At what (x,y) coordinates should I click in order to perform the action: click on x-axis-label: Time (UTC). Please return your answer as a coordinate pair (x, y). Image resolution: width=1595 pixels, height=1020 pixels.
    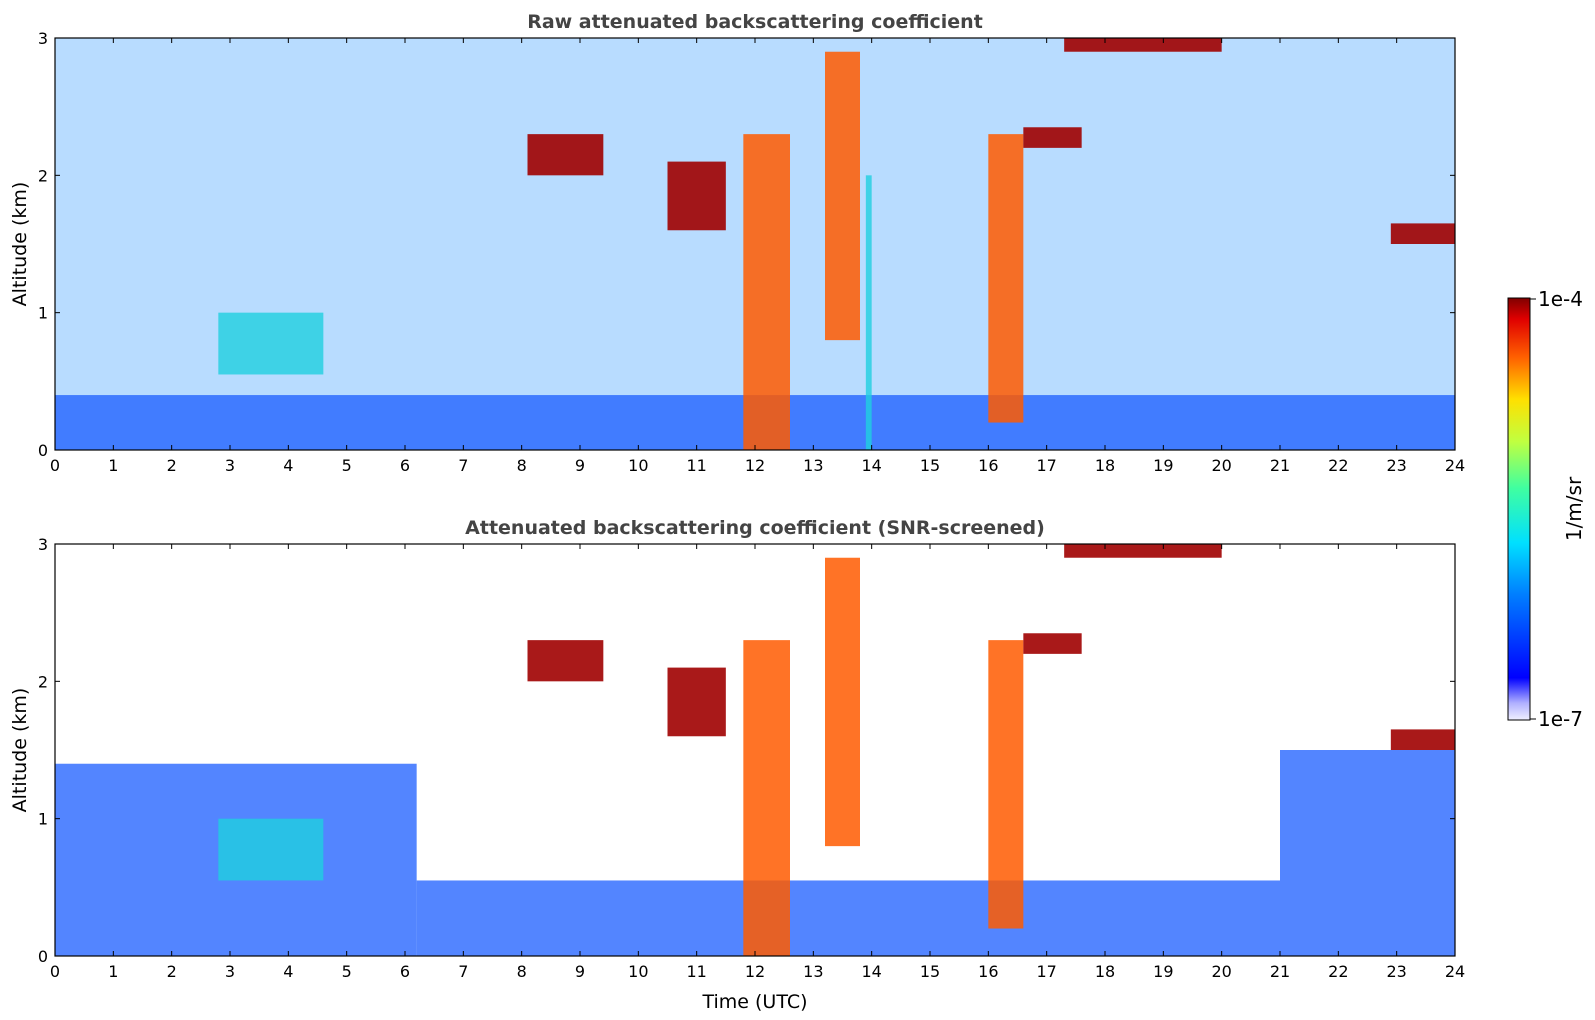
    Looking at the image, I should click on (754, 1002).